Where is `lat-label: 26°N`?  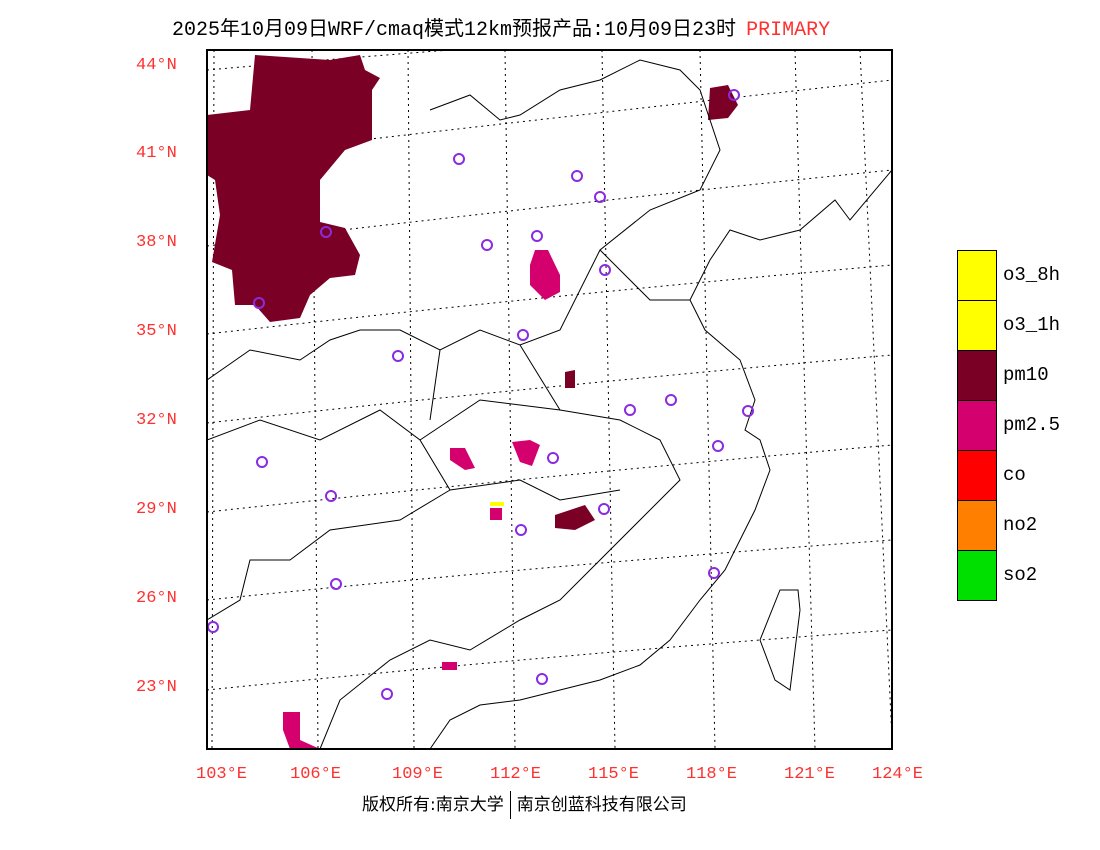
lat-label: 26°N is located at coordinates (156, 598).